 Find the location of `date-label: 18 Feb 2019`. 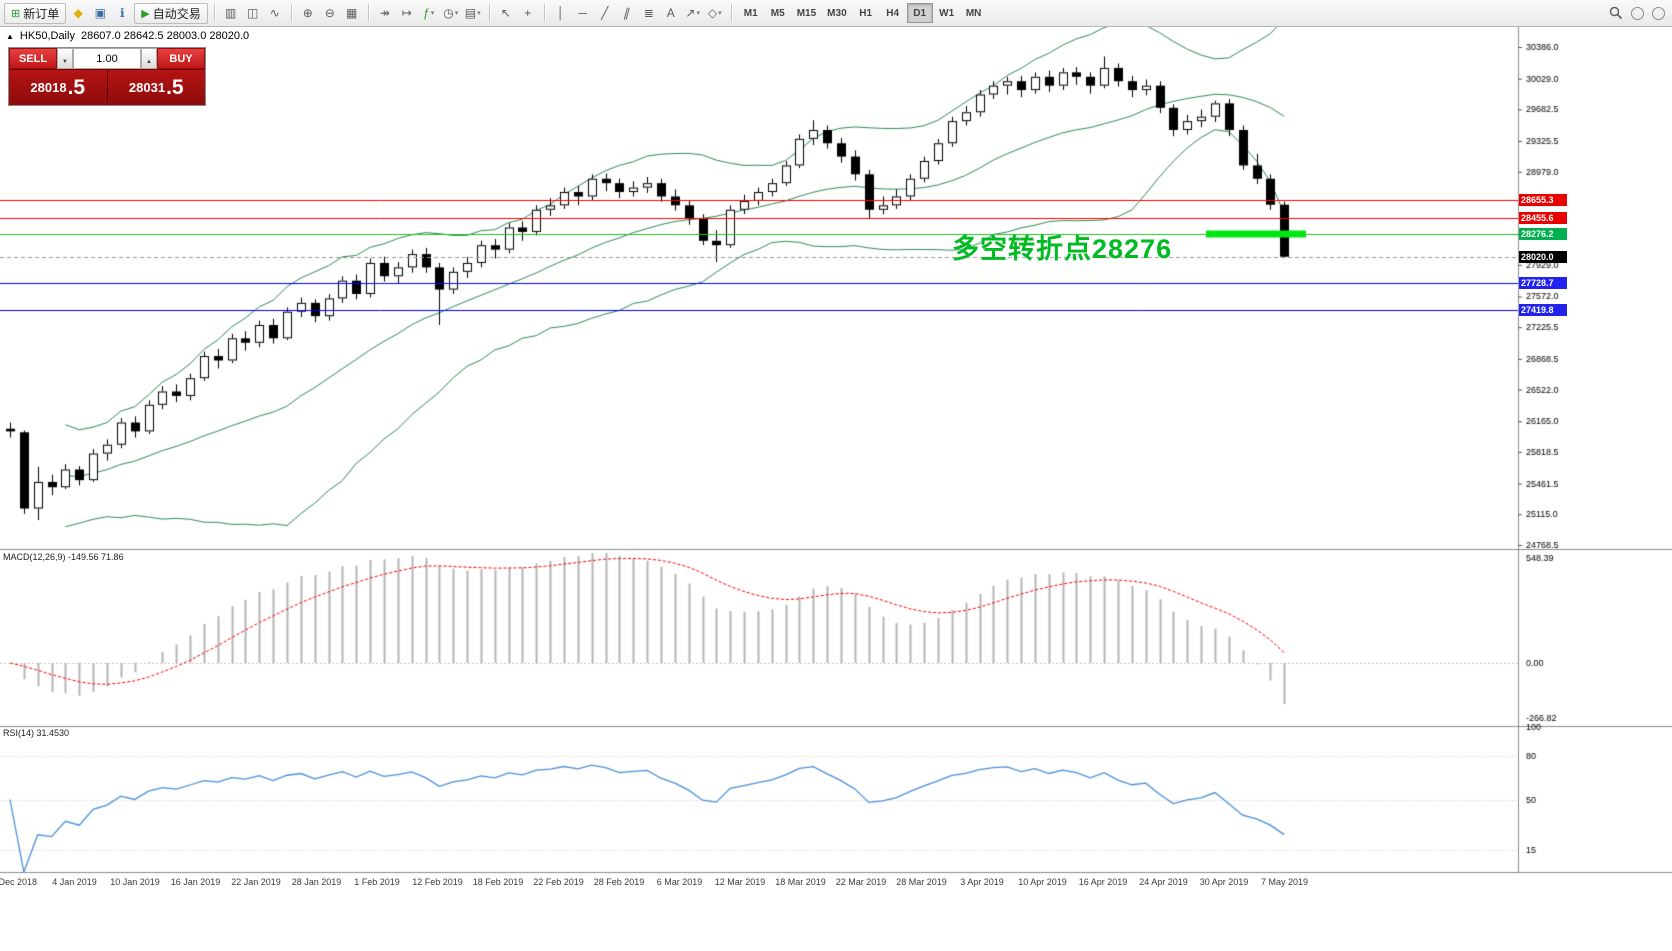

date-label: 18 Feb 2019 is located at coordinates (498, 882).